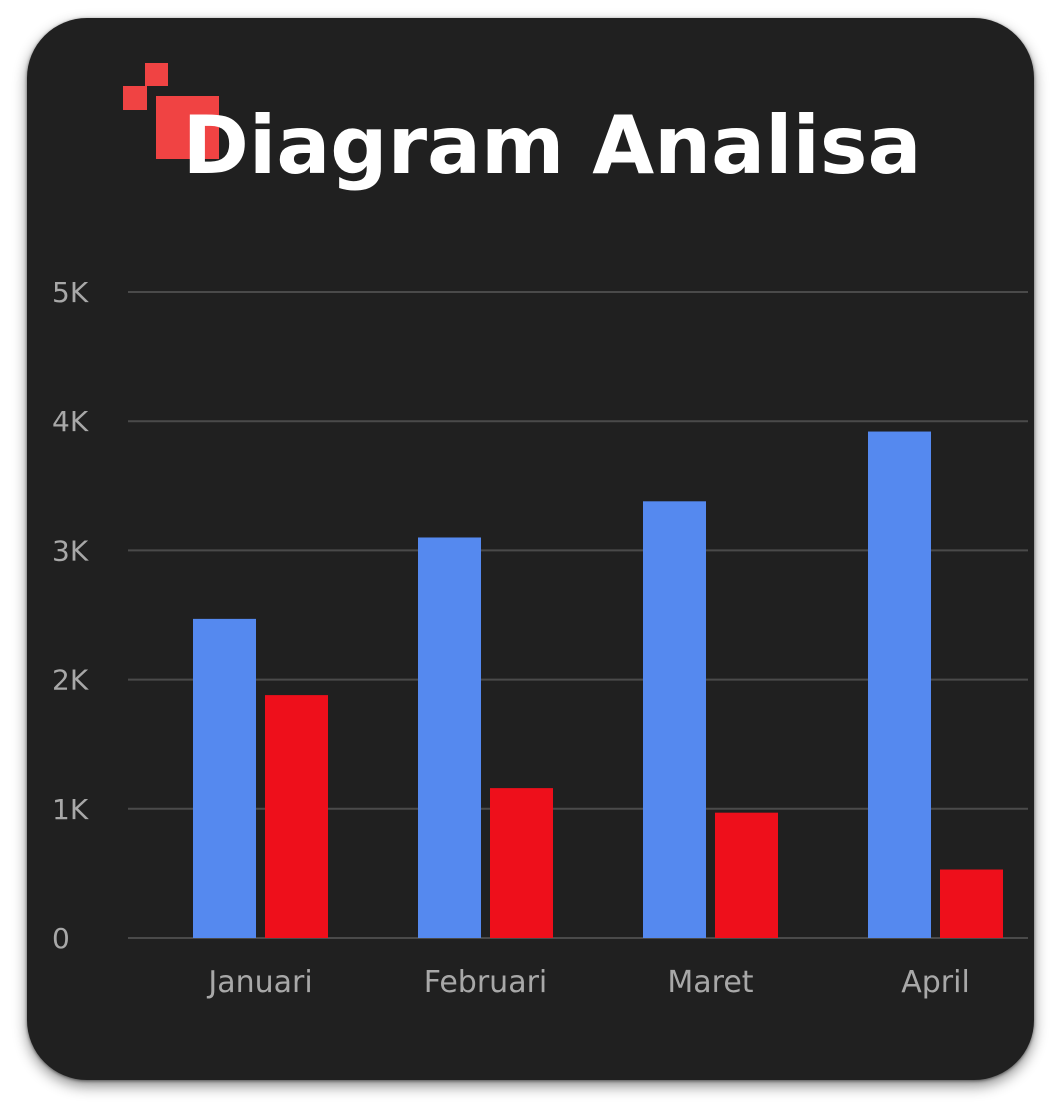 Image resolution: width=1062 pixels, height=1116 pixels. I want to click on x-tick-label: Januari, so click(259, 982).